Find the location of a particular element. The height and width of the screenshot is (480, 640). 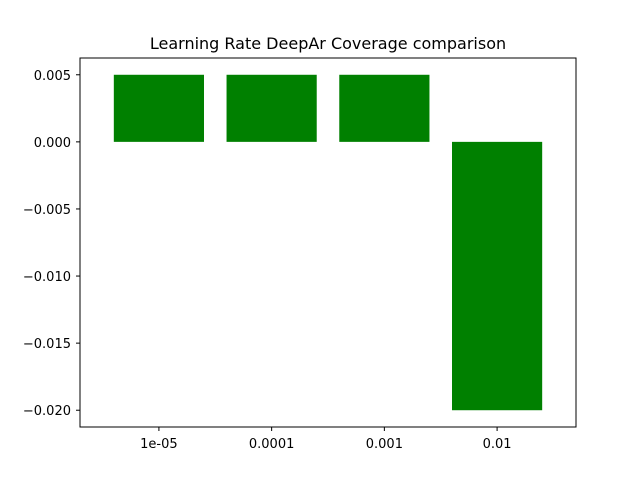

x-axis: 1e-05 0.0001 0.001 0.01 is located at coordinates (326, 439).